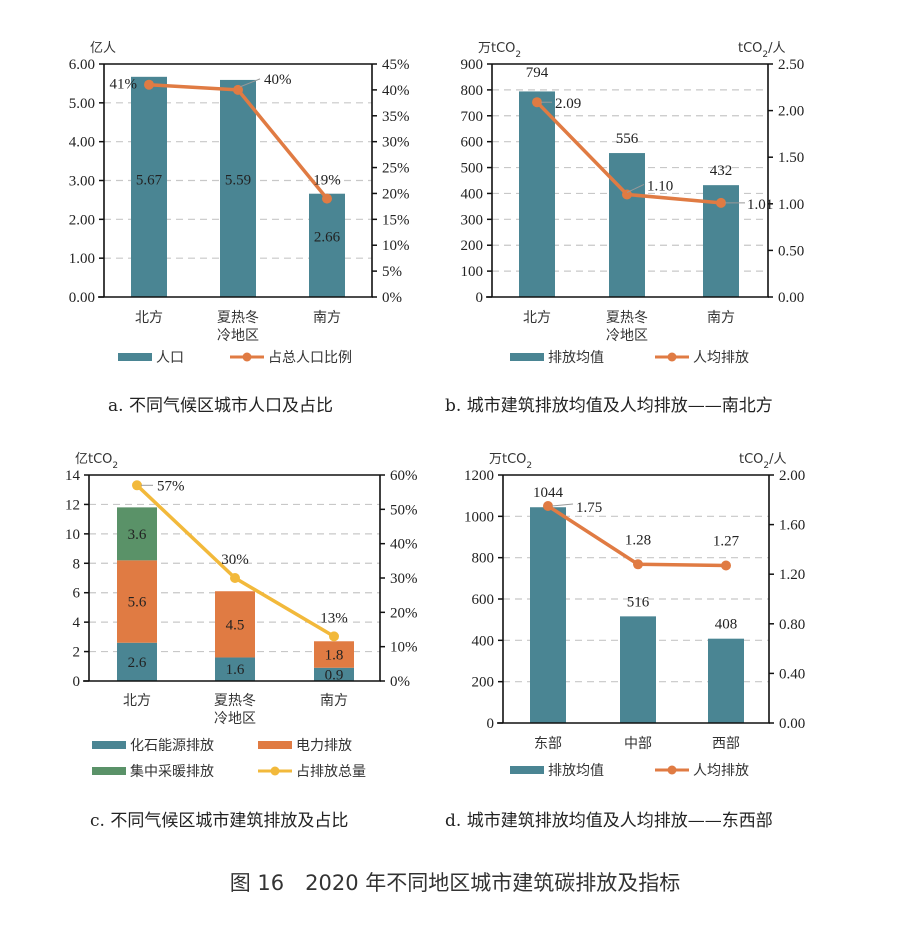 The width and height of the screenshot is (910, 927). I want to click on bar-label: 1044, so click(548, 493).